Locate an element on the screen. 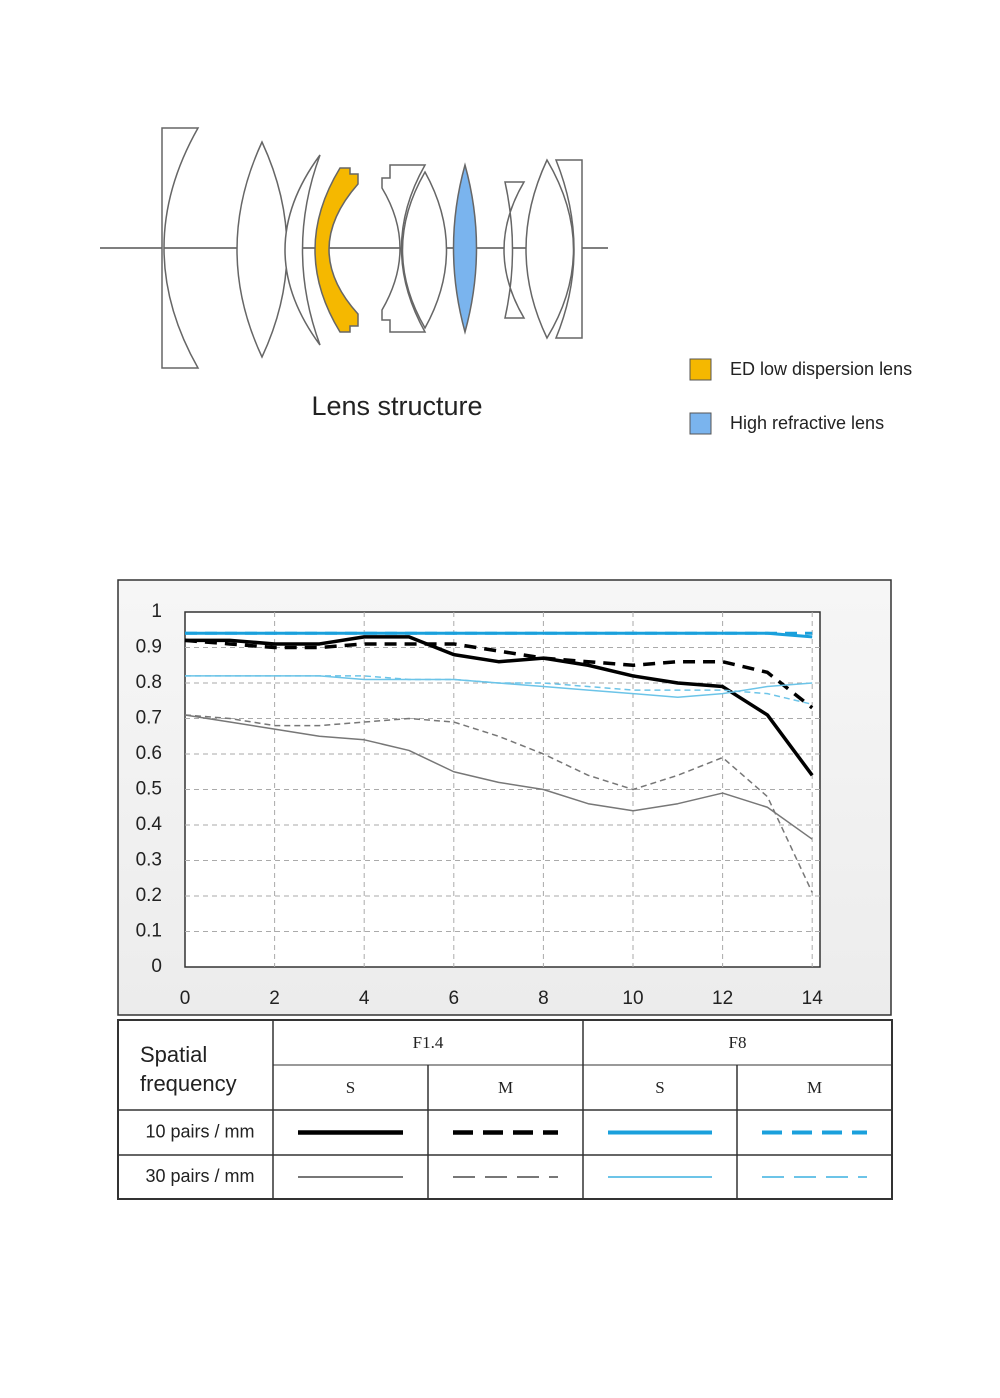  x-tick-label: 2 is located at coordinates (274, 998).